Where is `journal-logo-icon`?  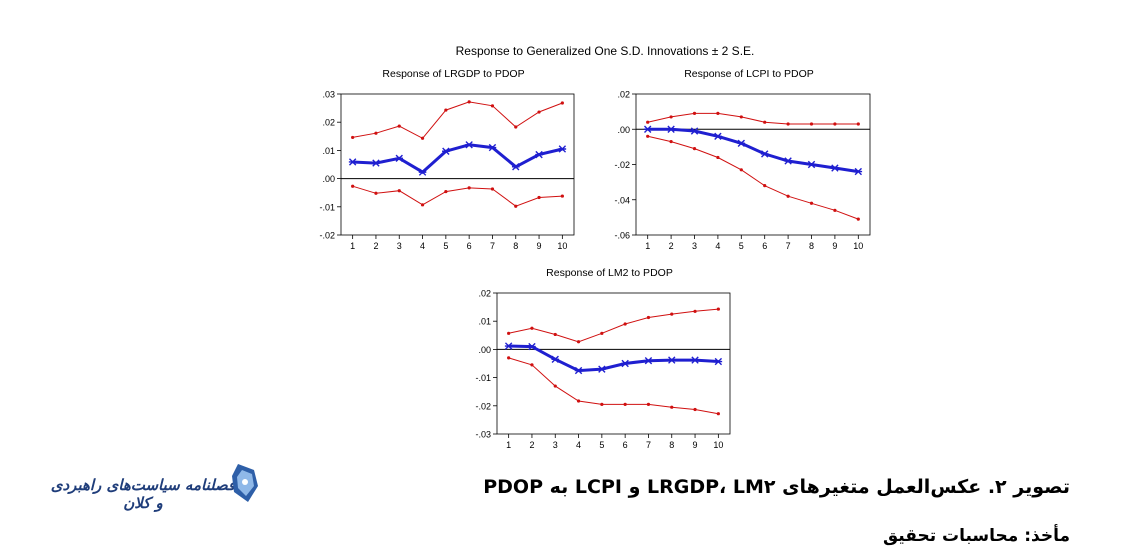
journal-logo-icon is located at coordinates (245, 483).